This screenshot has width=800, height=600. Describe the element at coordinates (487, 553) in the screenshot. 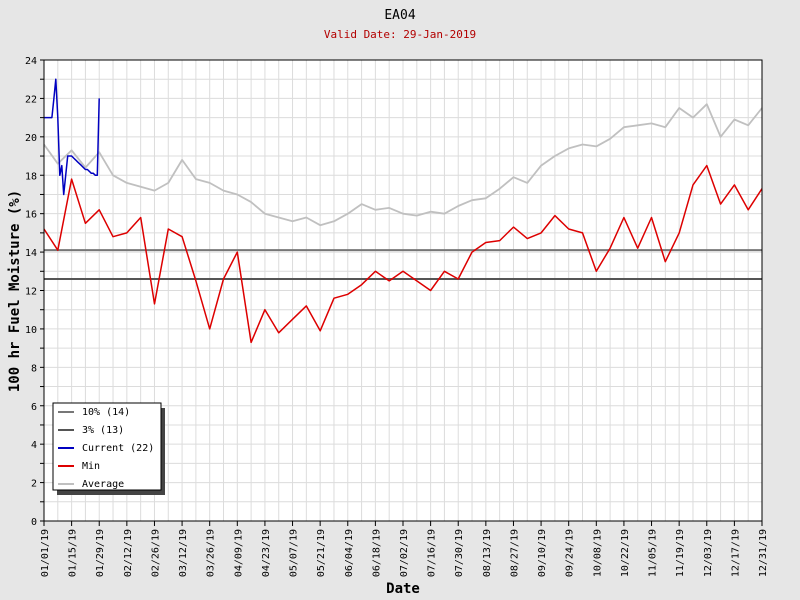

I see `x-tick-label: 08/13/19` at that location.